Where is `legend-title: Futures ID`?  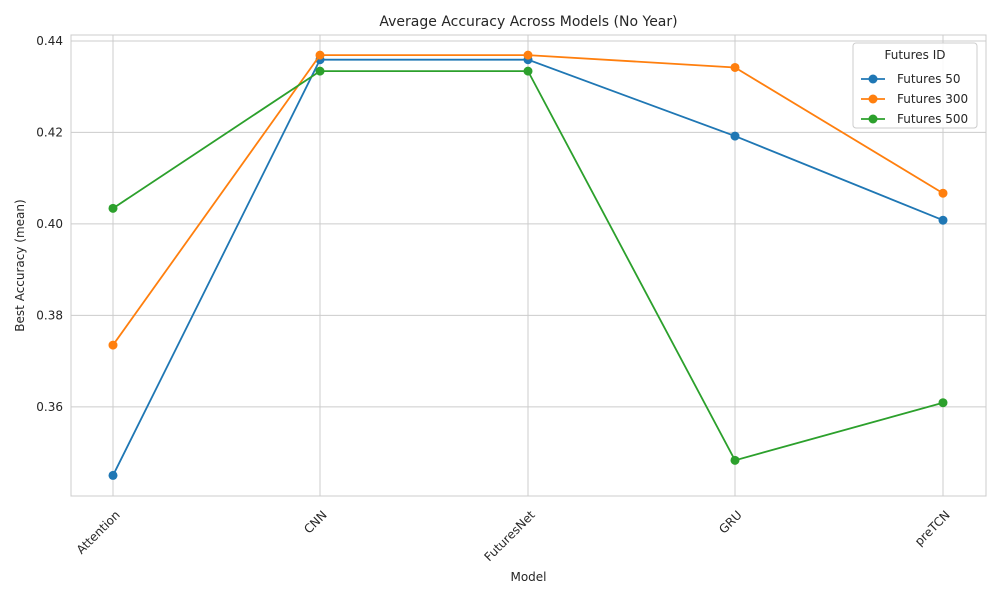 legend-title: Futures ID is located at coordinates (914, 55).